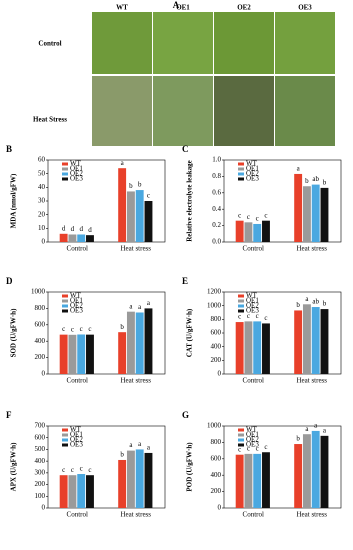 The width and height of the screenshot is (353, 550). What do you see at coordinates (244, 8) in the screenshot?
I see `column-label: OE2` at bounding box center [244, 8].